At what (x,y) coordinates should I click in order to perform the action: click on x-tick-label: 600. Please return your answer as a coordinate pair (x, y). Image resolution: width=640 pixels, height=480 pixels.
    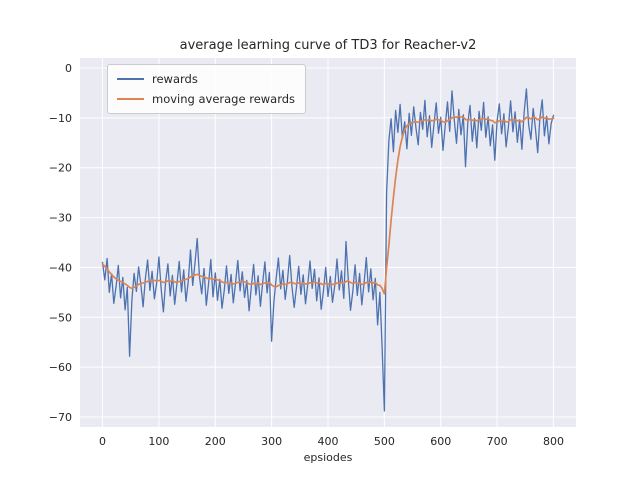
    Looking at the image, I should click on (440, 441).